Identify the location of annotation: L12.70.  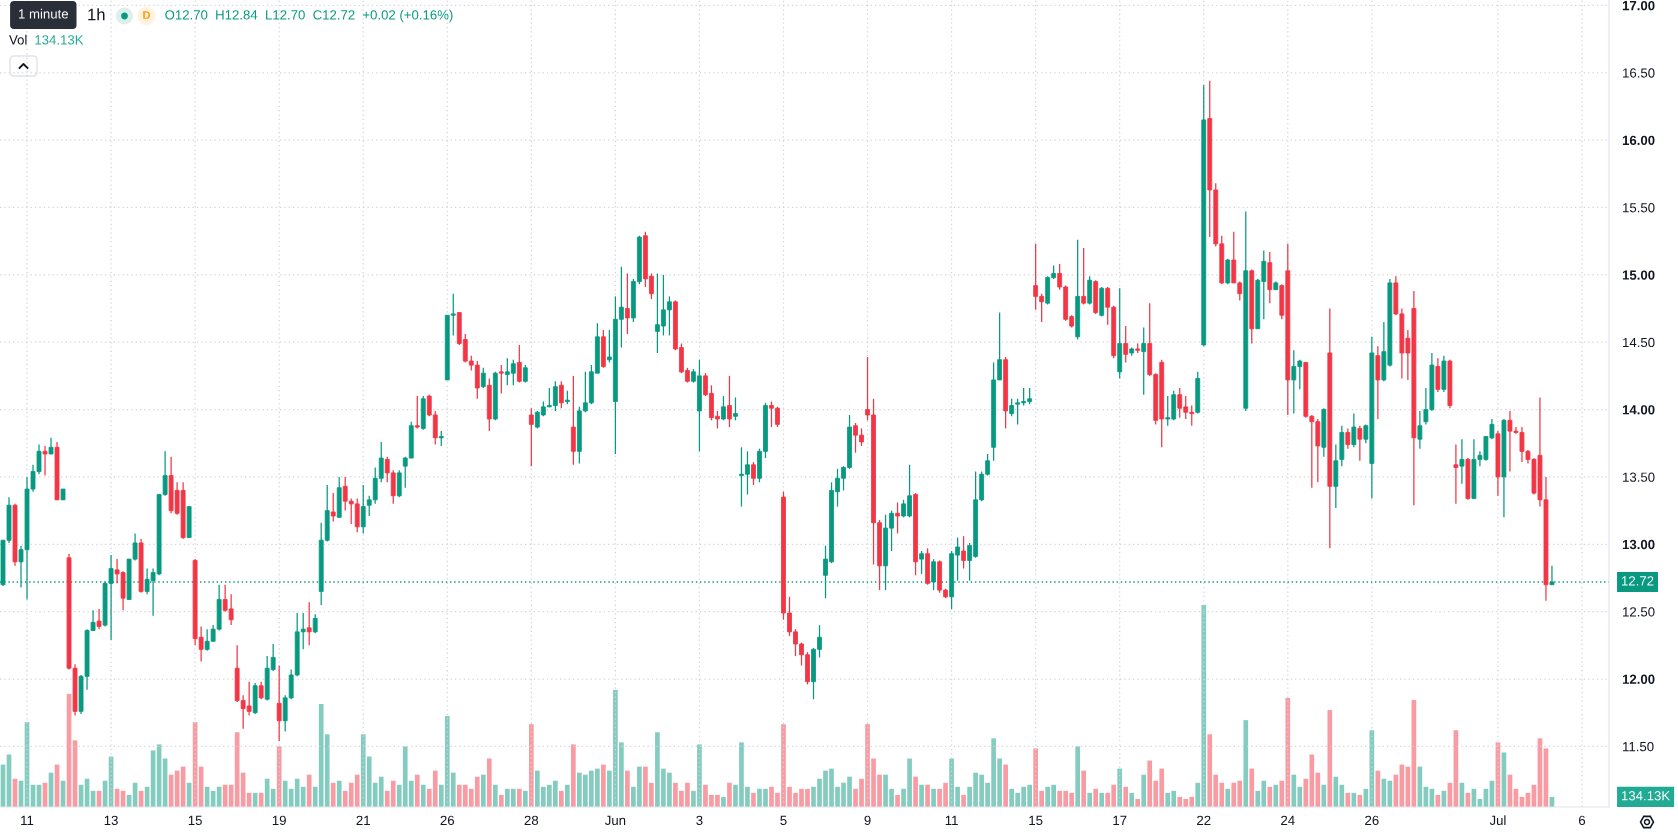
(285, 15).